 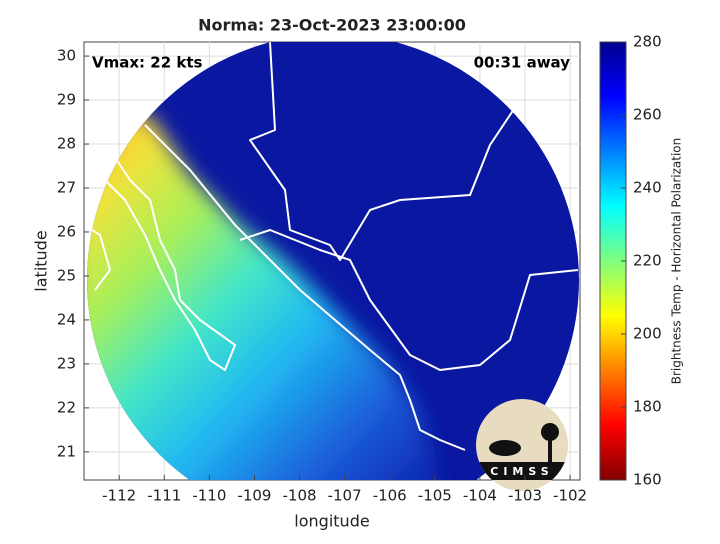 What do you see at coordinates (164, 496) in the screenshot?
I see `x-tick-label: -111` at bounding box center [164, 496].